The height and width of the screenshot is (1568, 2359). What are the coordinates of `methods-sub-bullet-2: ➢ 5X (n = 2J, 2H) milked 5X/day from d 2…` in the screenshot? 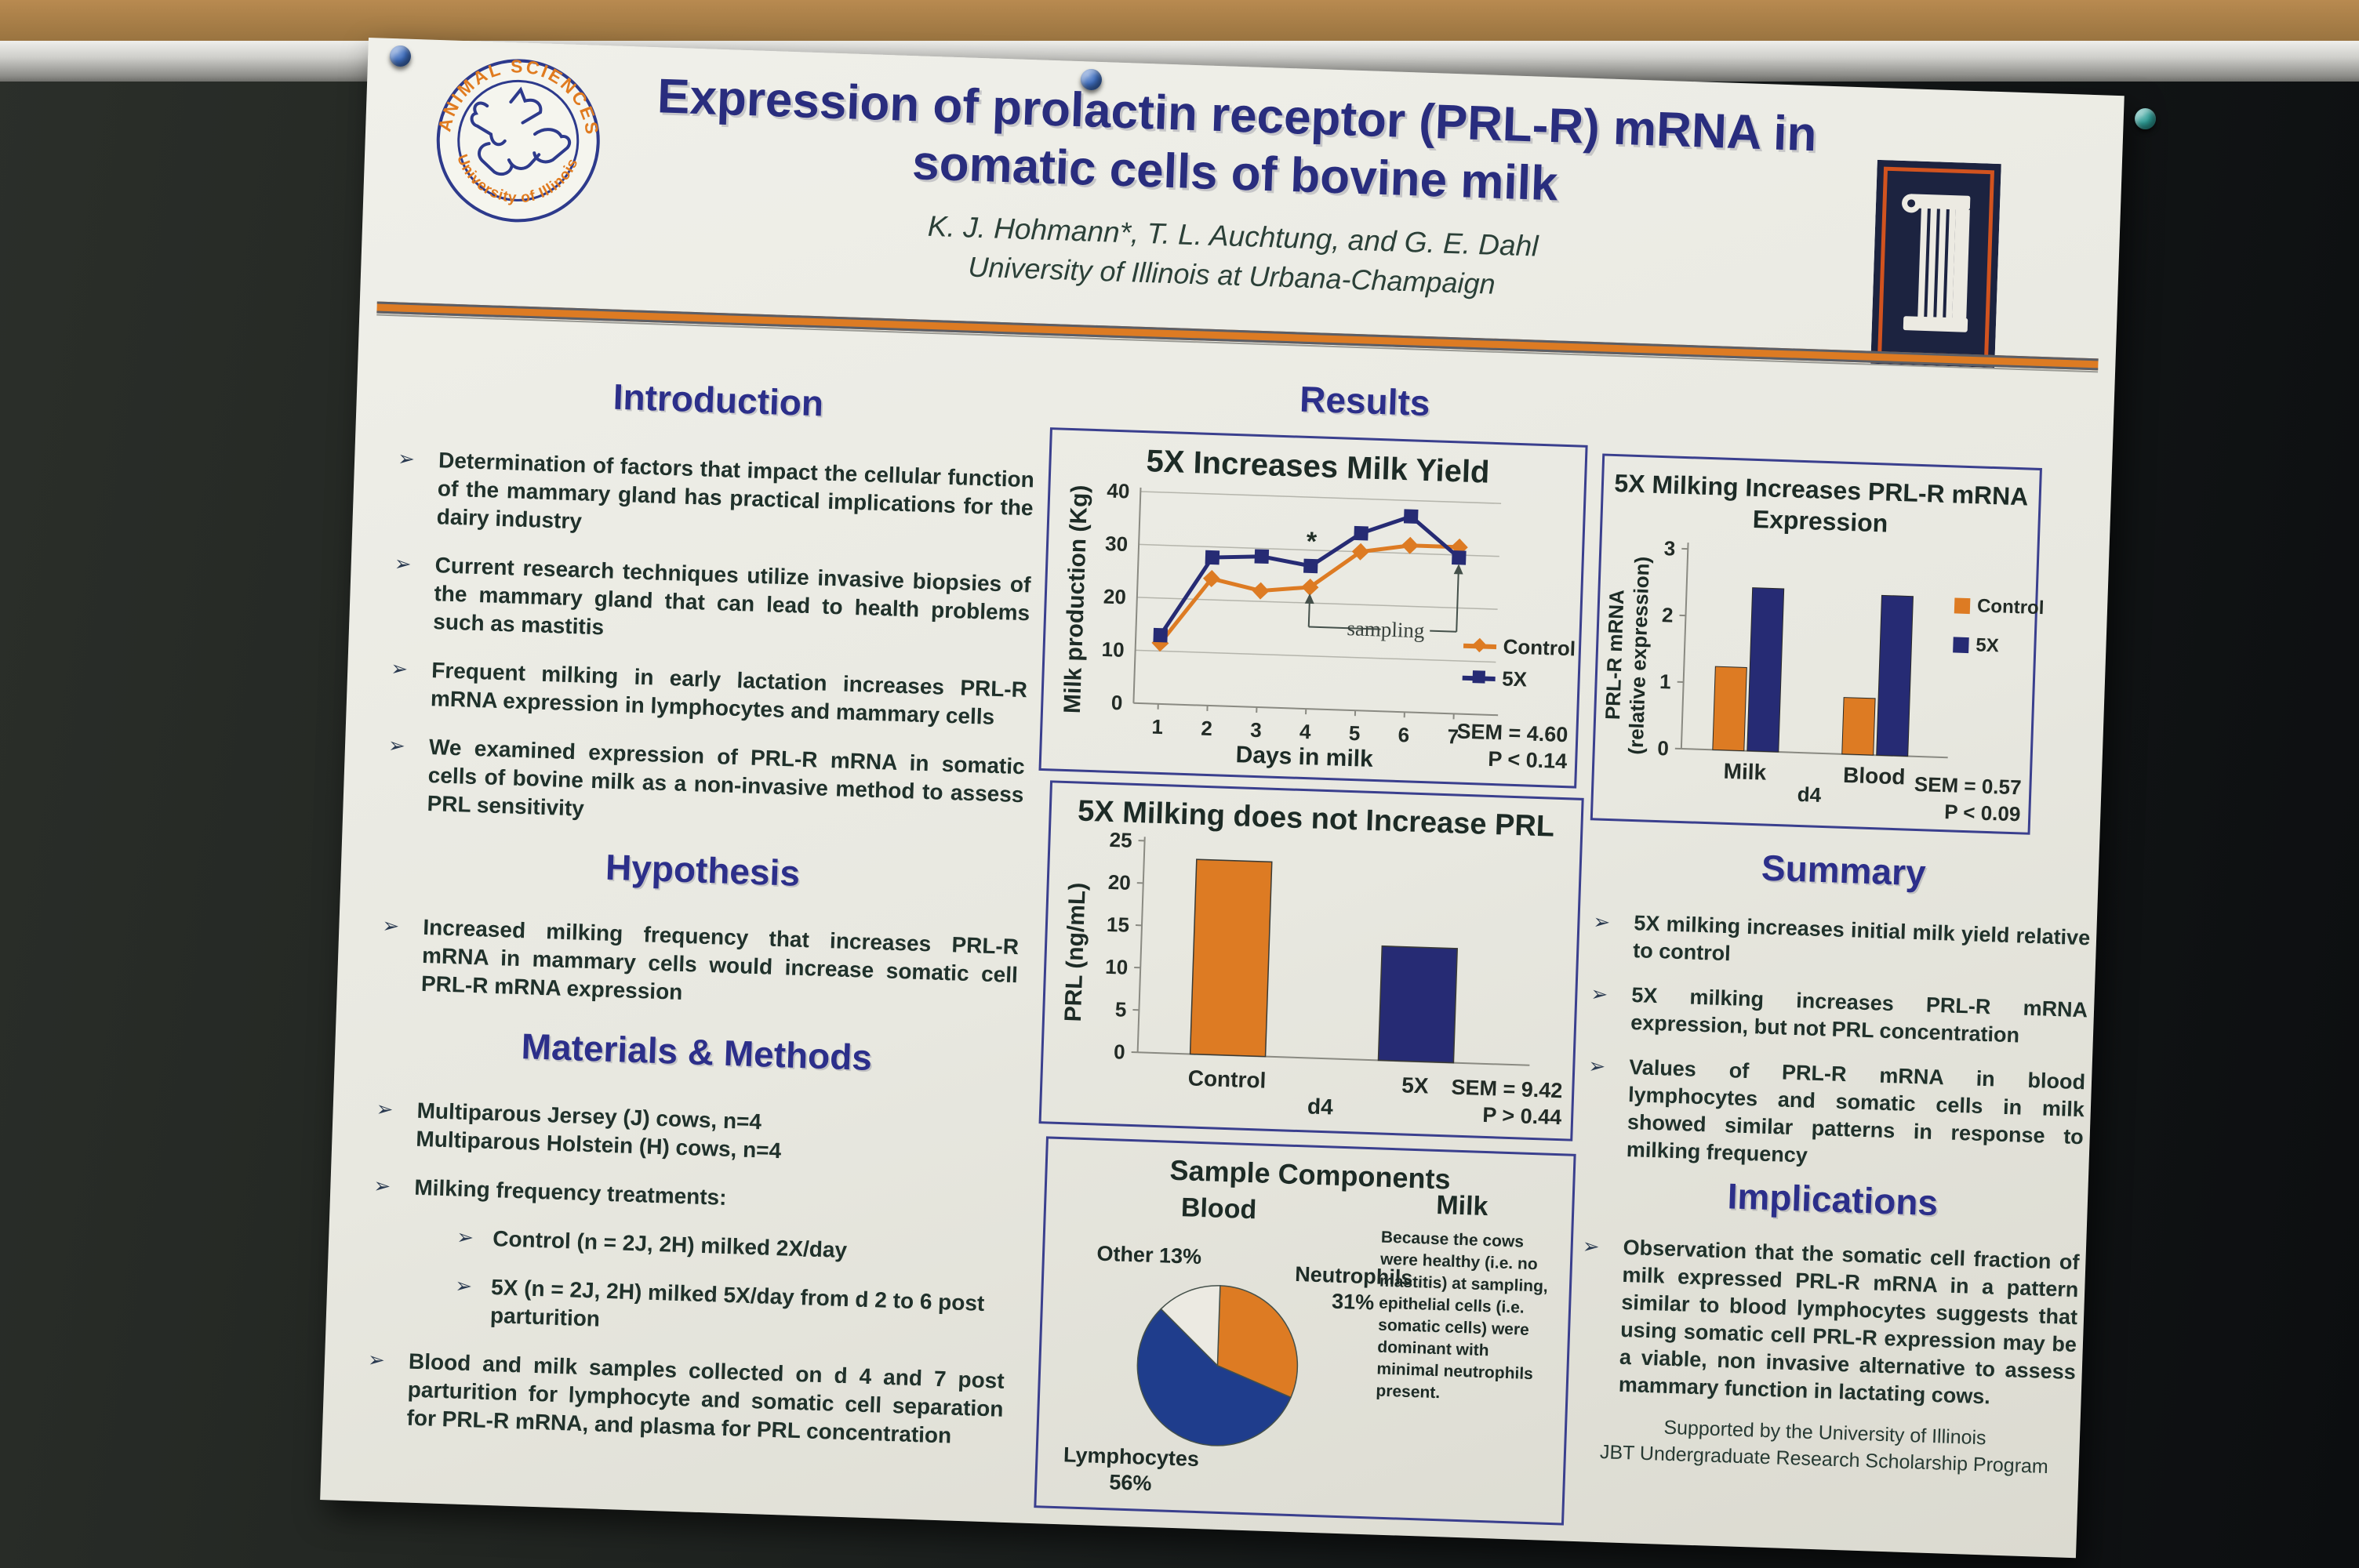 It's located at (719, 1302).